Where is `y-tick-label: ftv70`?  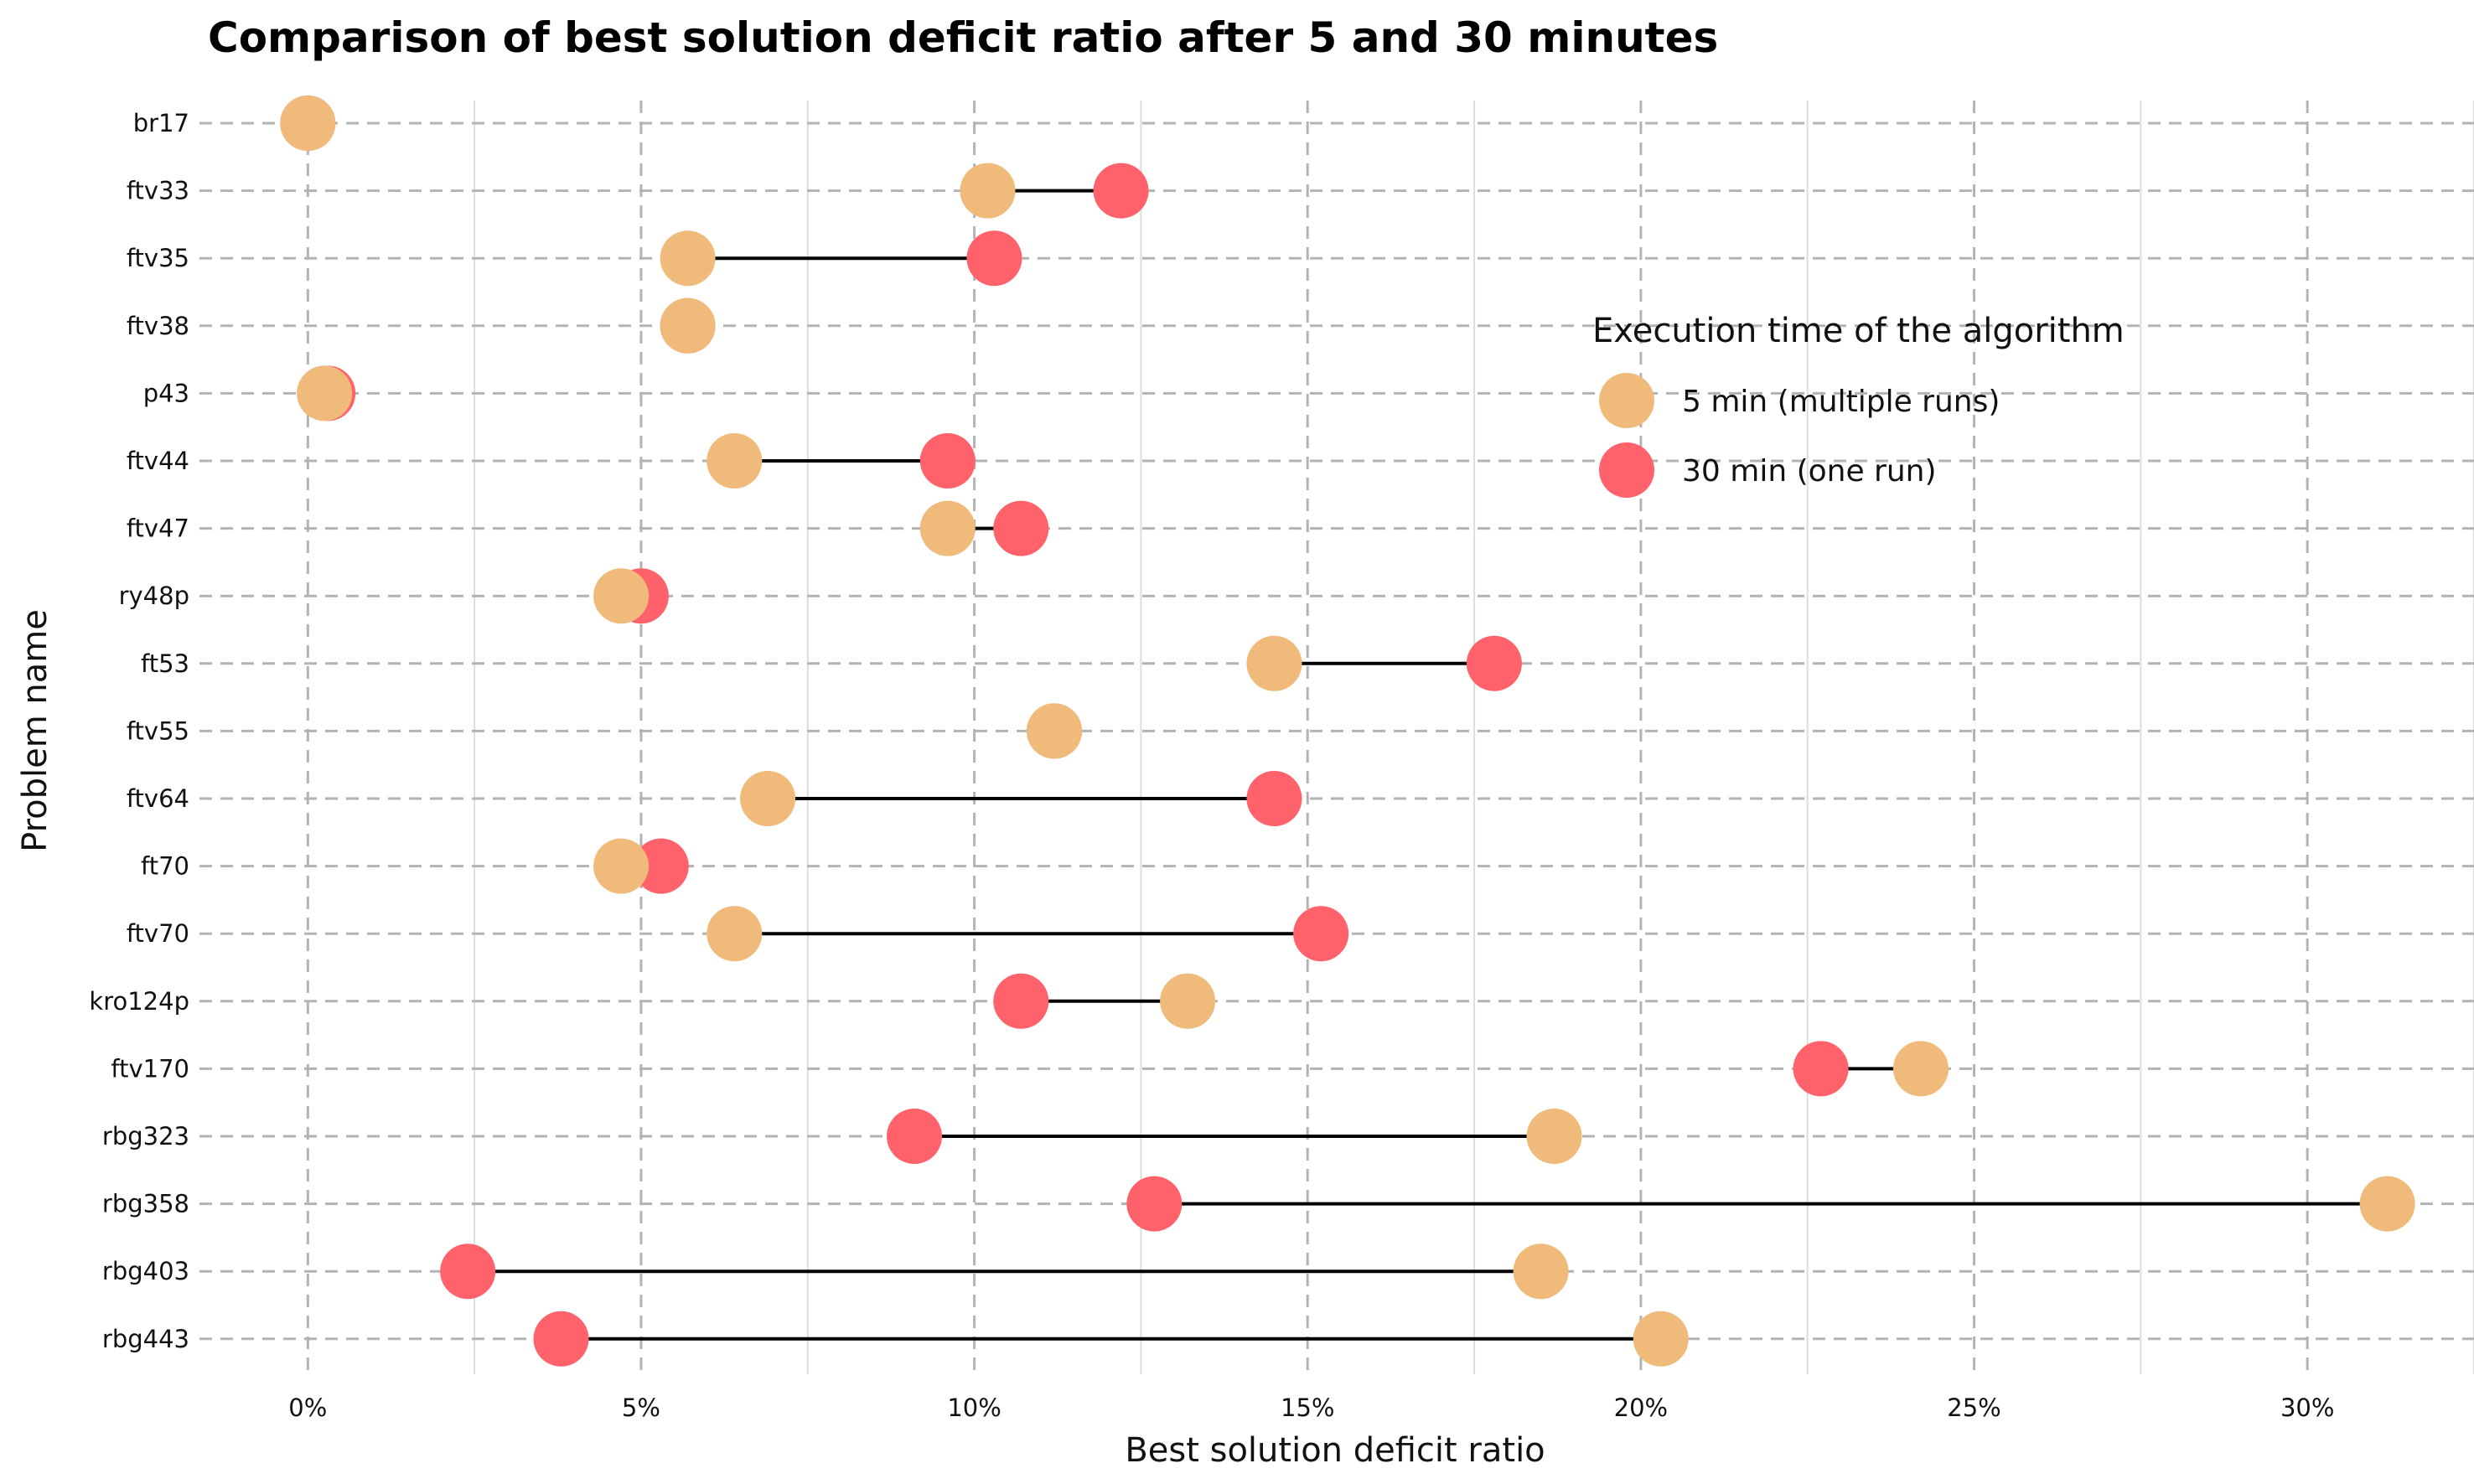 y-tick-label: ftv70 is located at coordinates (158, 934).